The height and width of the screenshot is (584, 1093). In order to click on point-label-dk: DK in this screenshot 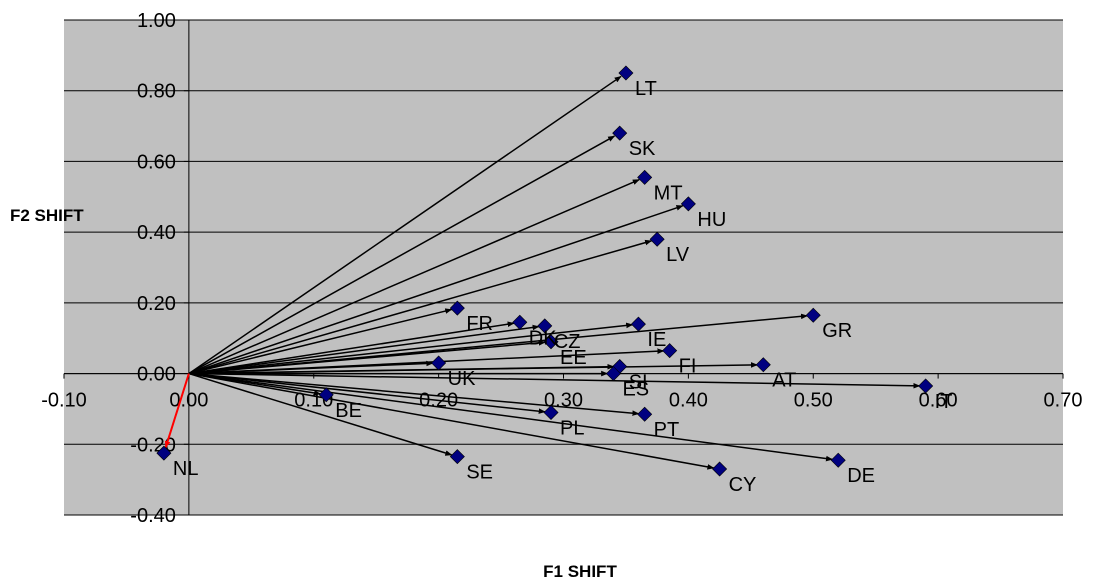, I will do `click(543, 338)`.